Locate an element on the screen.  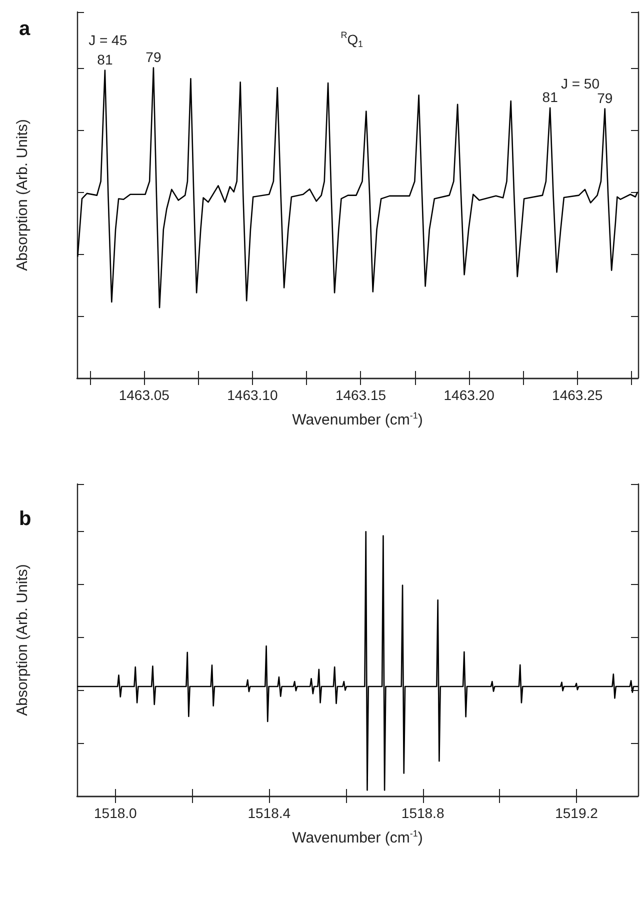
chart-title: b is located at coordinates (25, 519).